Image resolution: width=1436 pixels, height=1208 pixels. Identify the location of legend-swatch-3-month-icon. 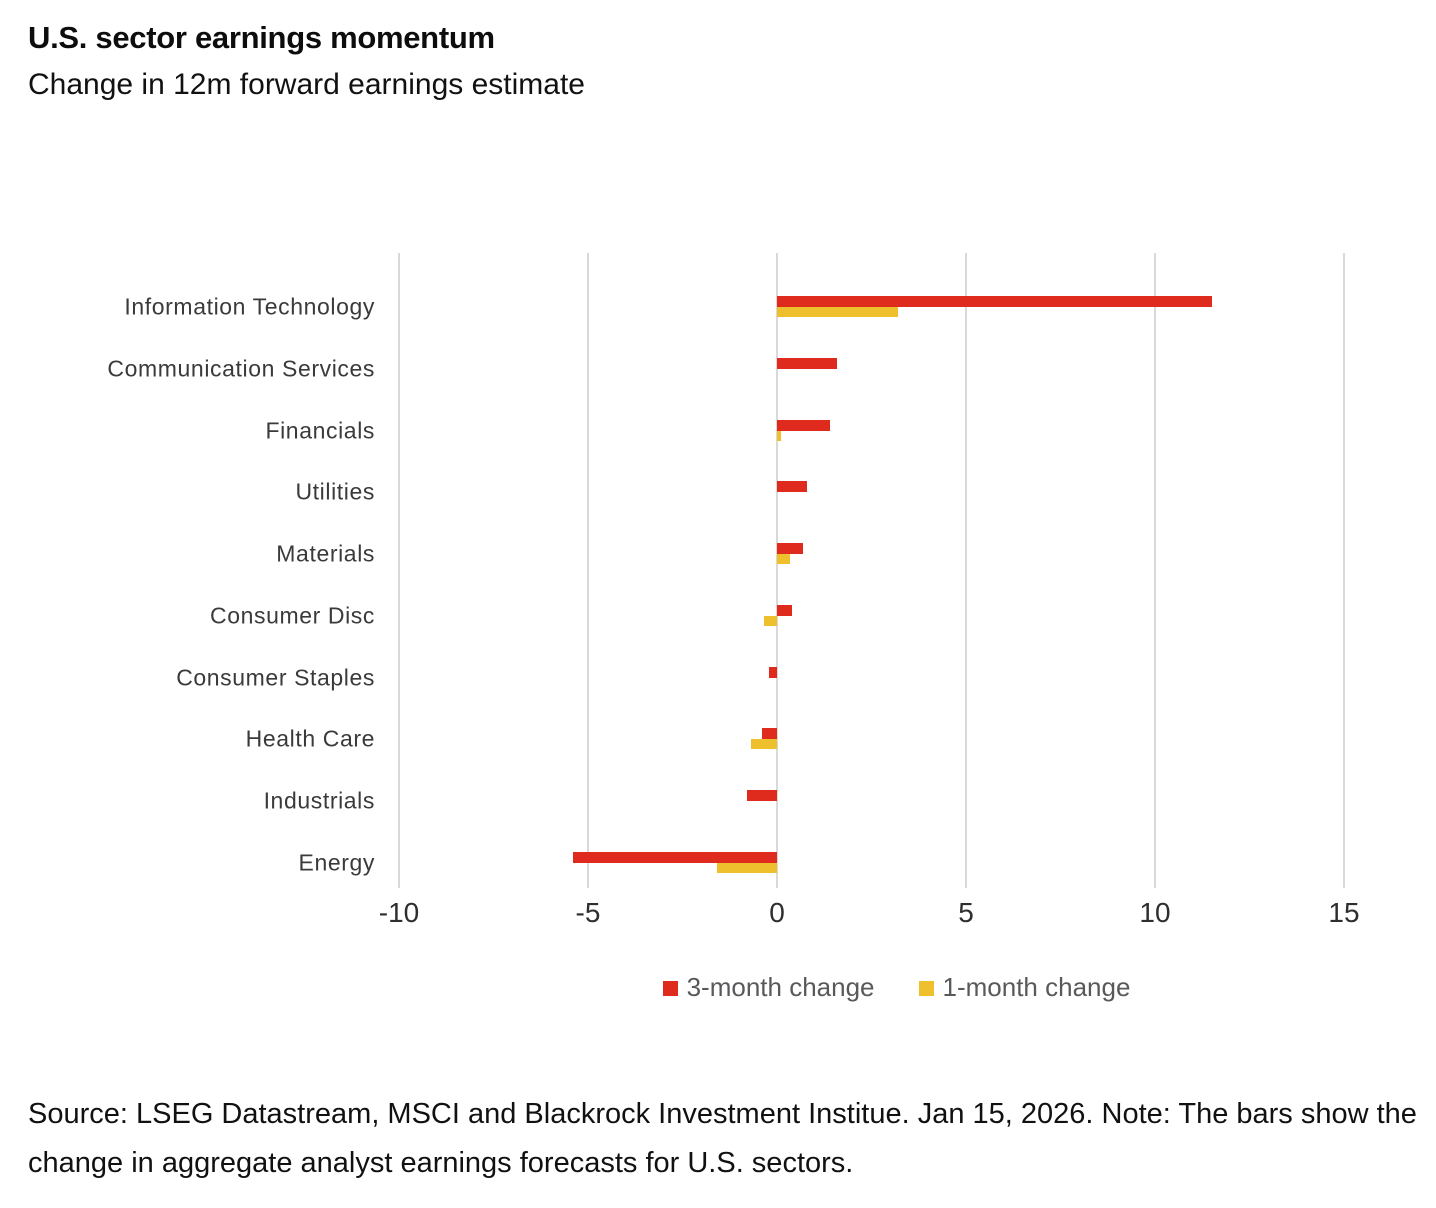
(670, 988).